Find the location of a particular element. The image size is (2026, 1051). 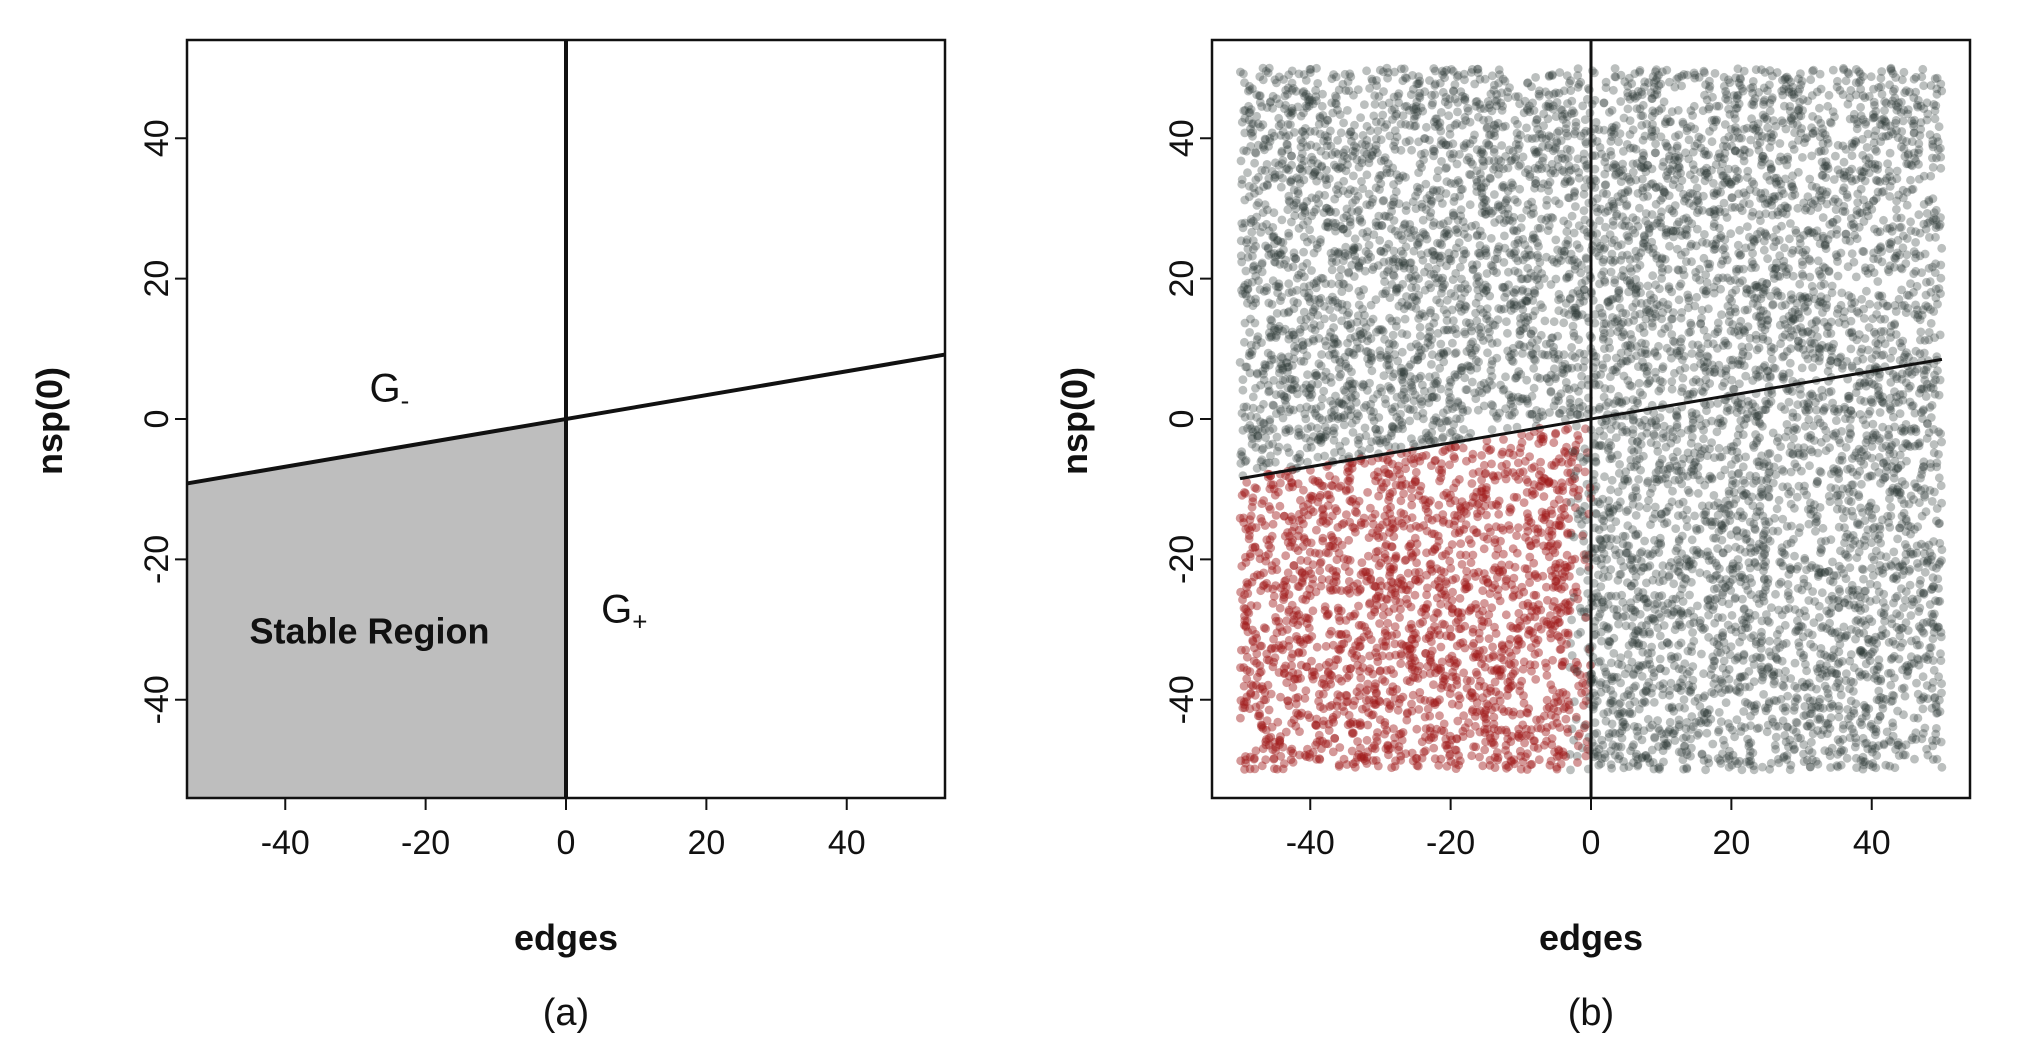

g-annotations: G-G+ is located at coordinates (508, 501).